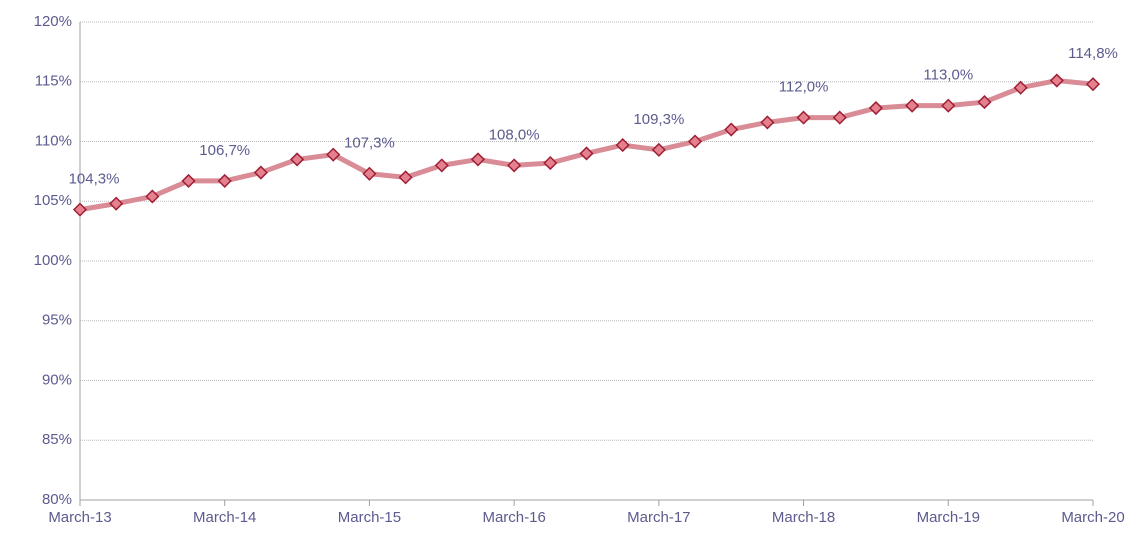 Image resolution: width=1140 pixels, height=539 pixels. I want to click on data-label: 104,3%, so click(94, 179).